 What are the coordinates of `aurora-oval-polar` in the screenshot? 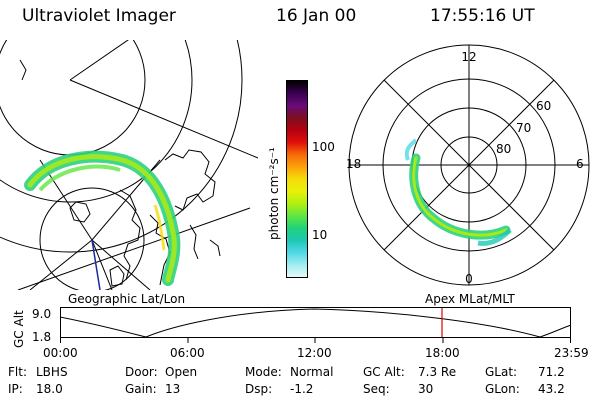 It's located at (458, 192).